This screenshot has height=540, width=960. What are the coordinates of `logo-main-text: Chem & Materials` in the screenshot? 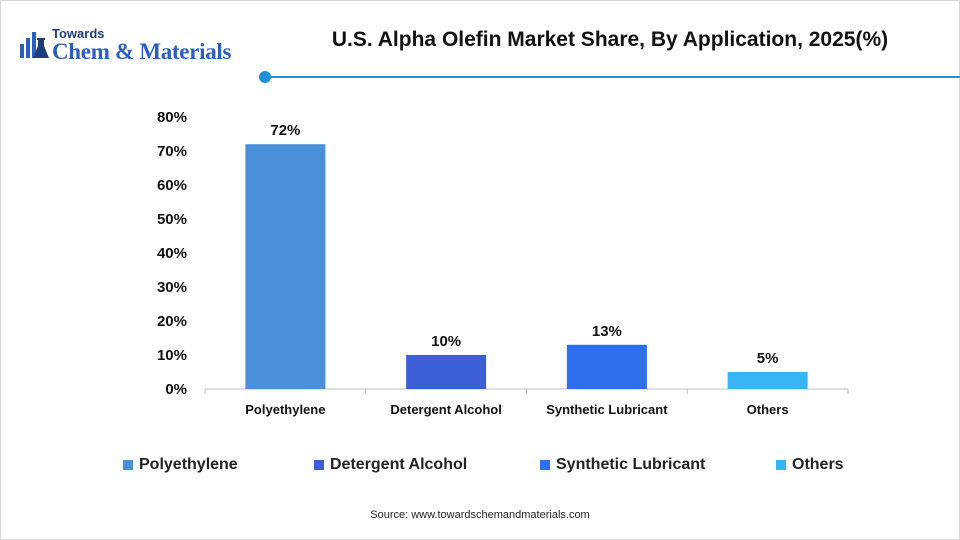 It's located at (142, 51).